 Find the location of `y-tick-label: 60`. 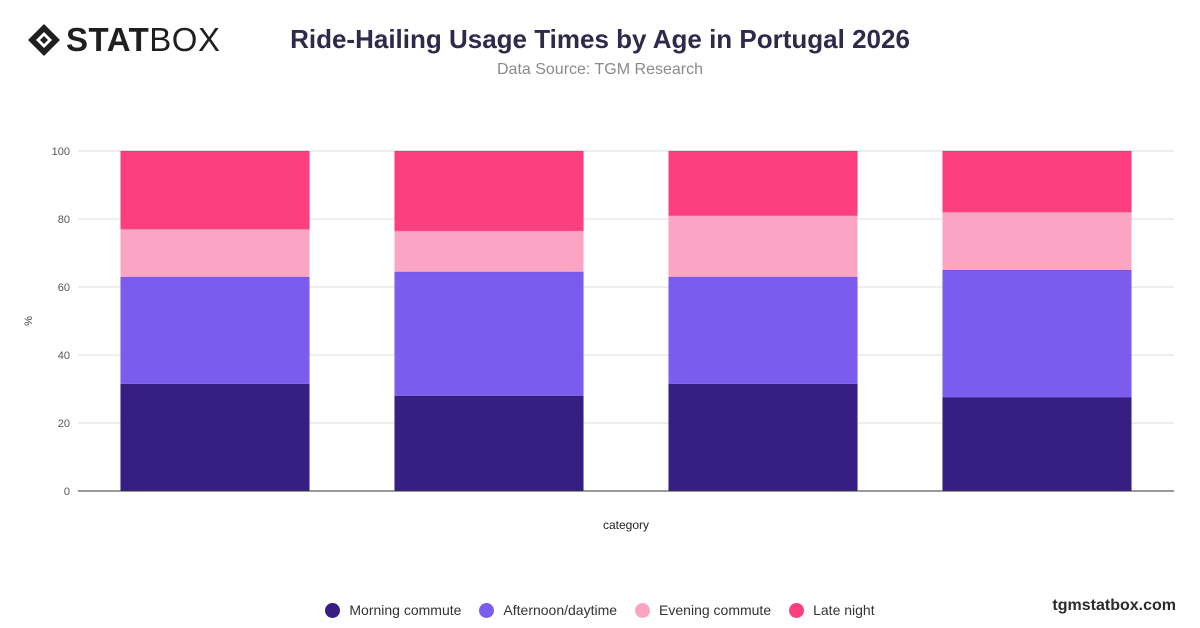

y-tick-label: 60 is located at coordinates (64, 288).